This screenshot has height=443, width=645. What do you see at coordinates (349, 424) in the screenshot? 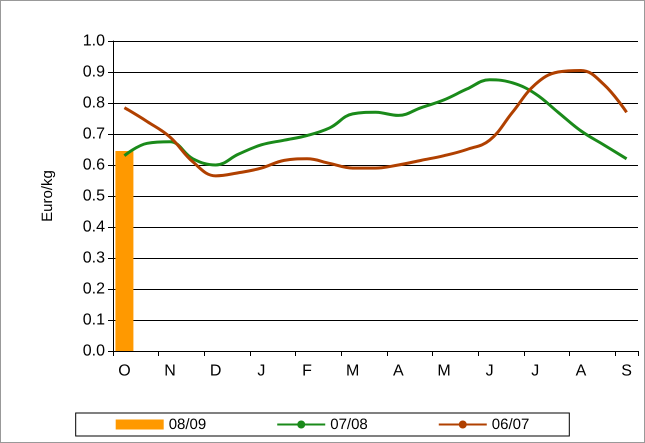
I see `legend-label: 07/08` at bounding box center [349, 424].